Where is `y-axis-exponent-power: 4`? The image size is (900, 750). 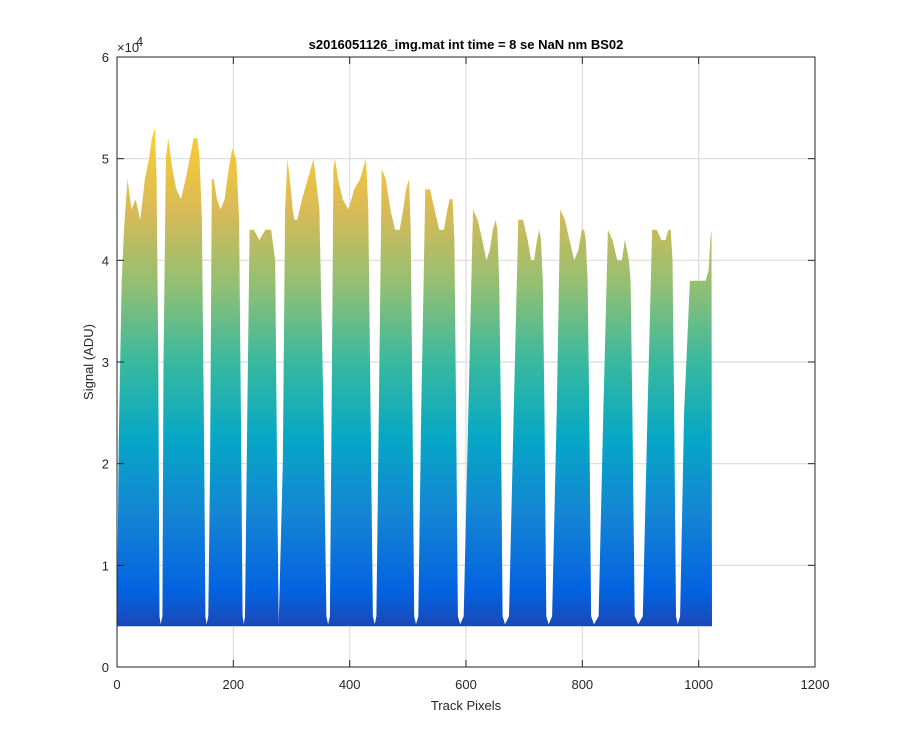
y-axis-exponent-power: 4 is located at coordinates (139, 41).